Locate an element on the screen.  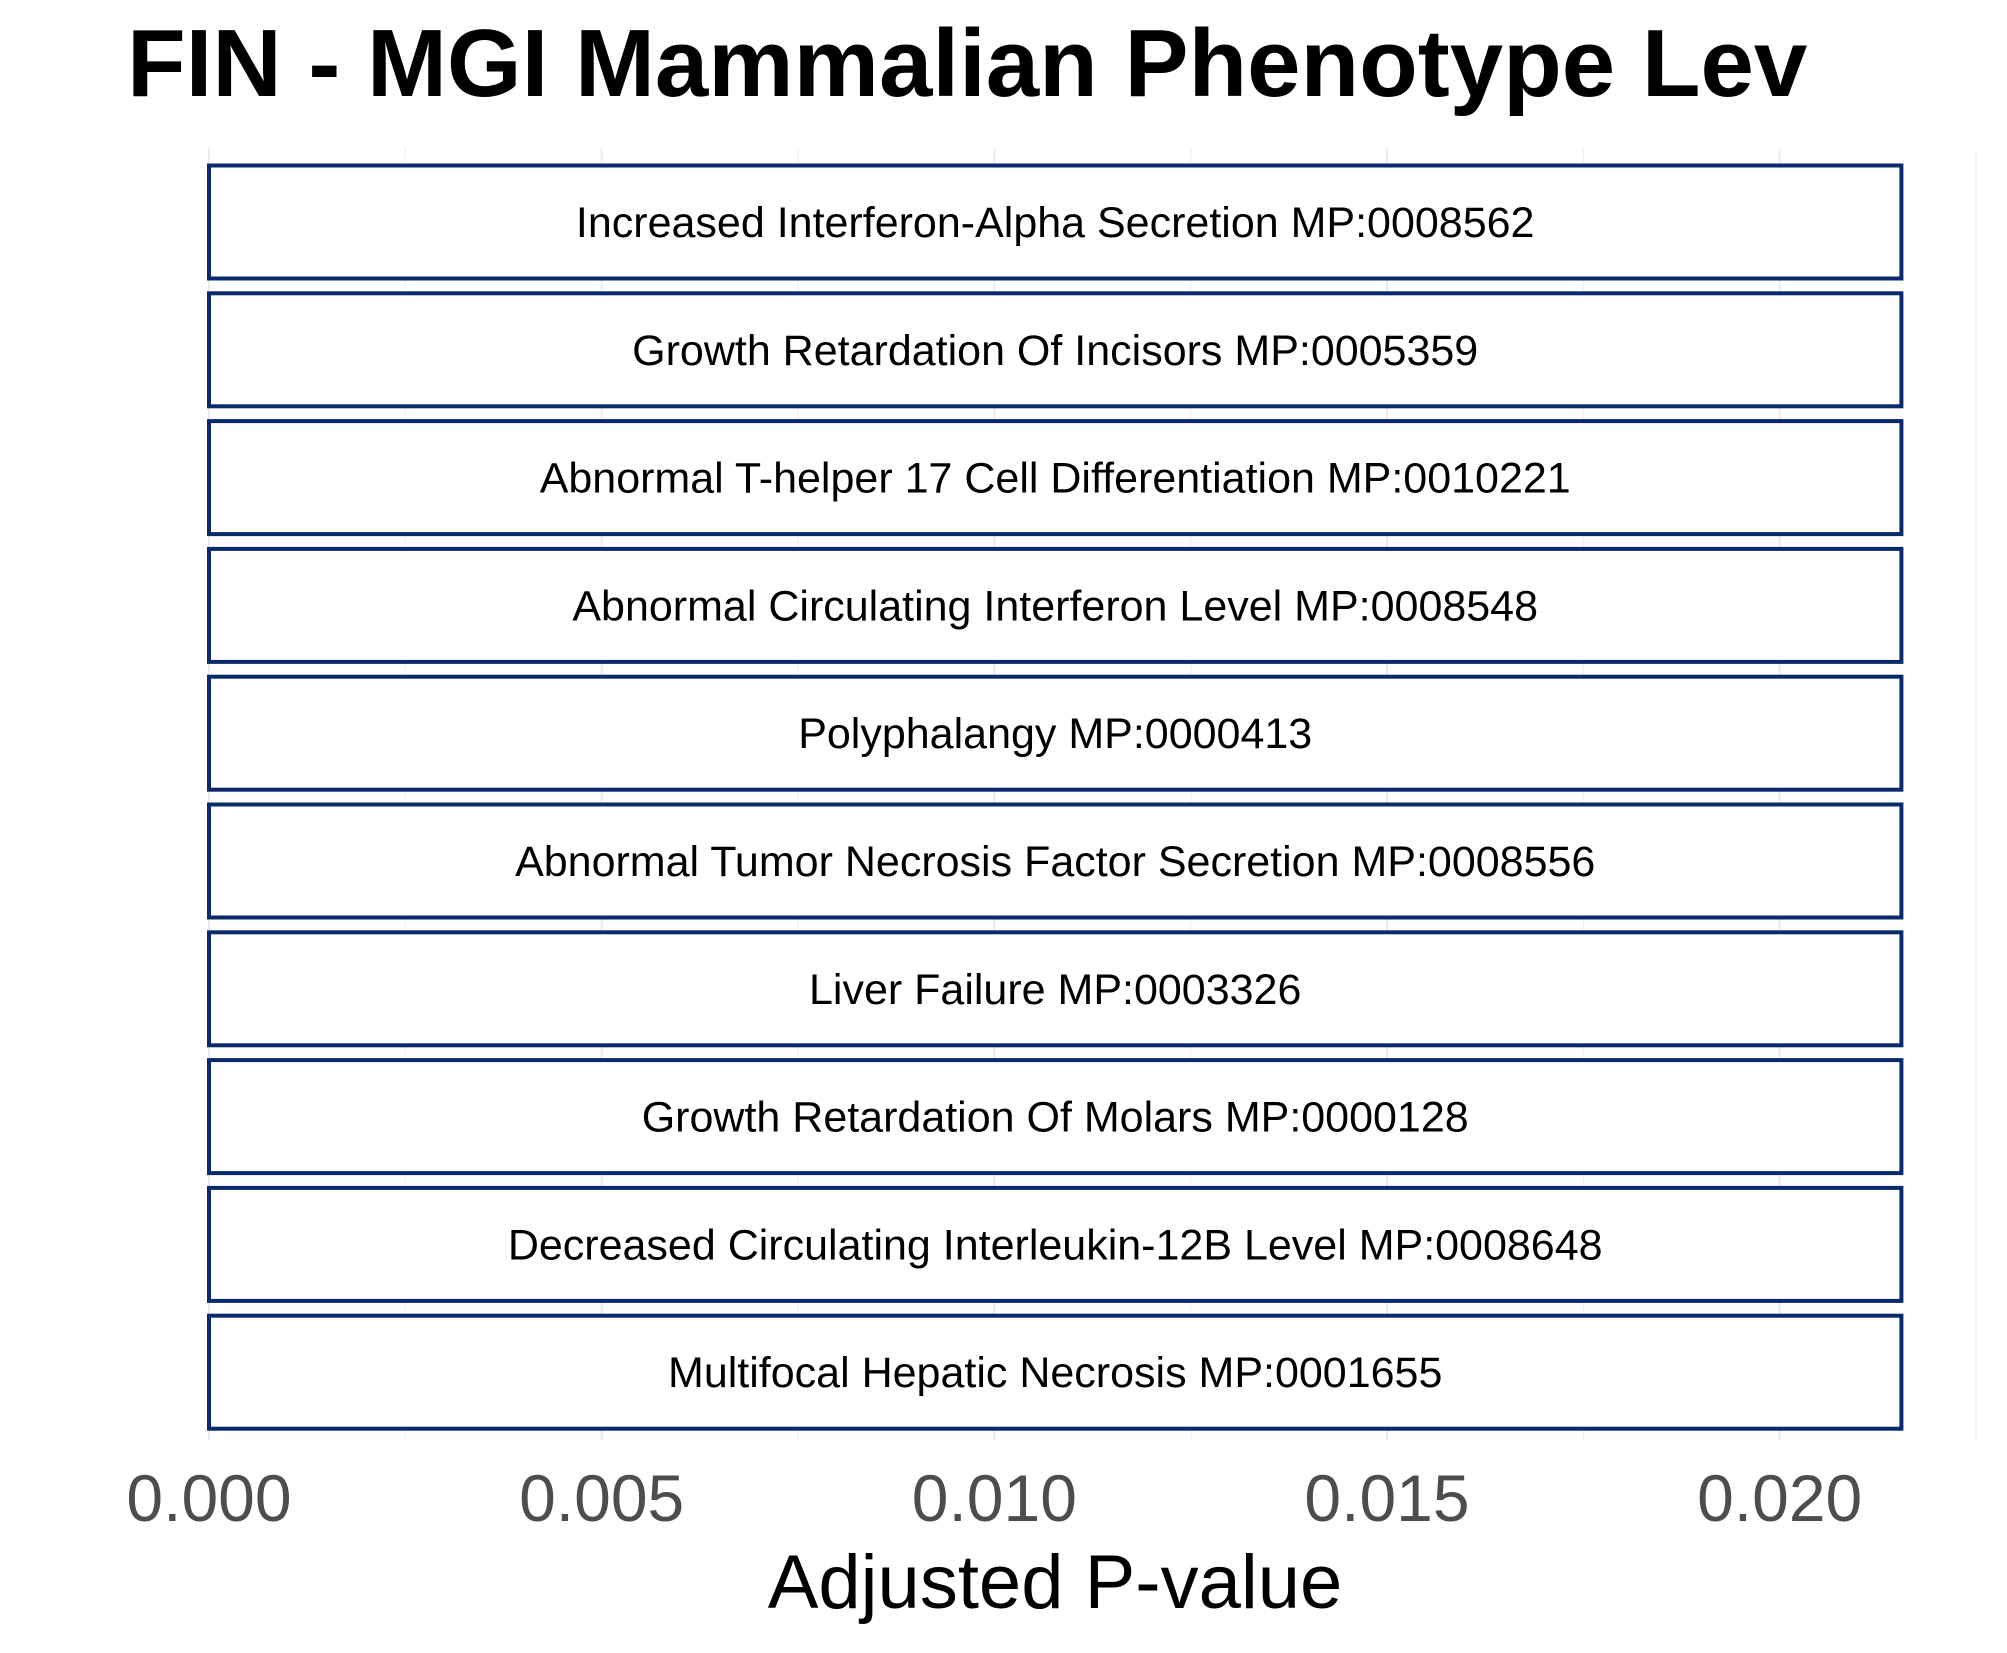
bar-label: Multifocal Hepatic Necrosis MP:0001655 is located at coordinates (1055, 1373).